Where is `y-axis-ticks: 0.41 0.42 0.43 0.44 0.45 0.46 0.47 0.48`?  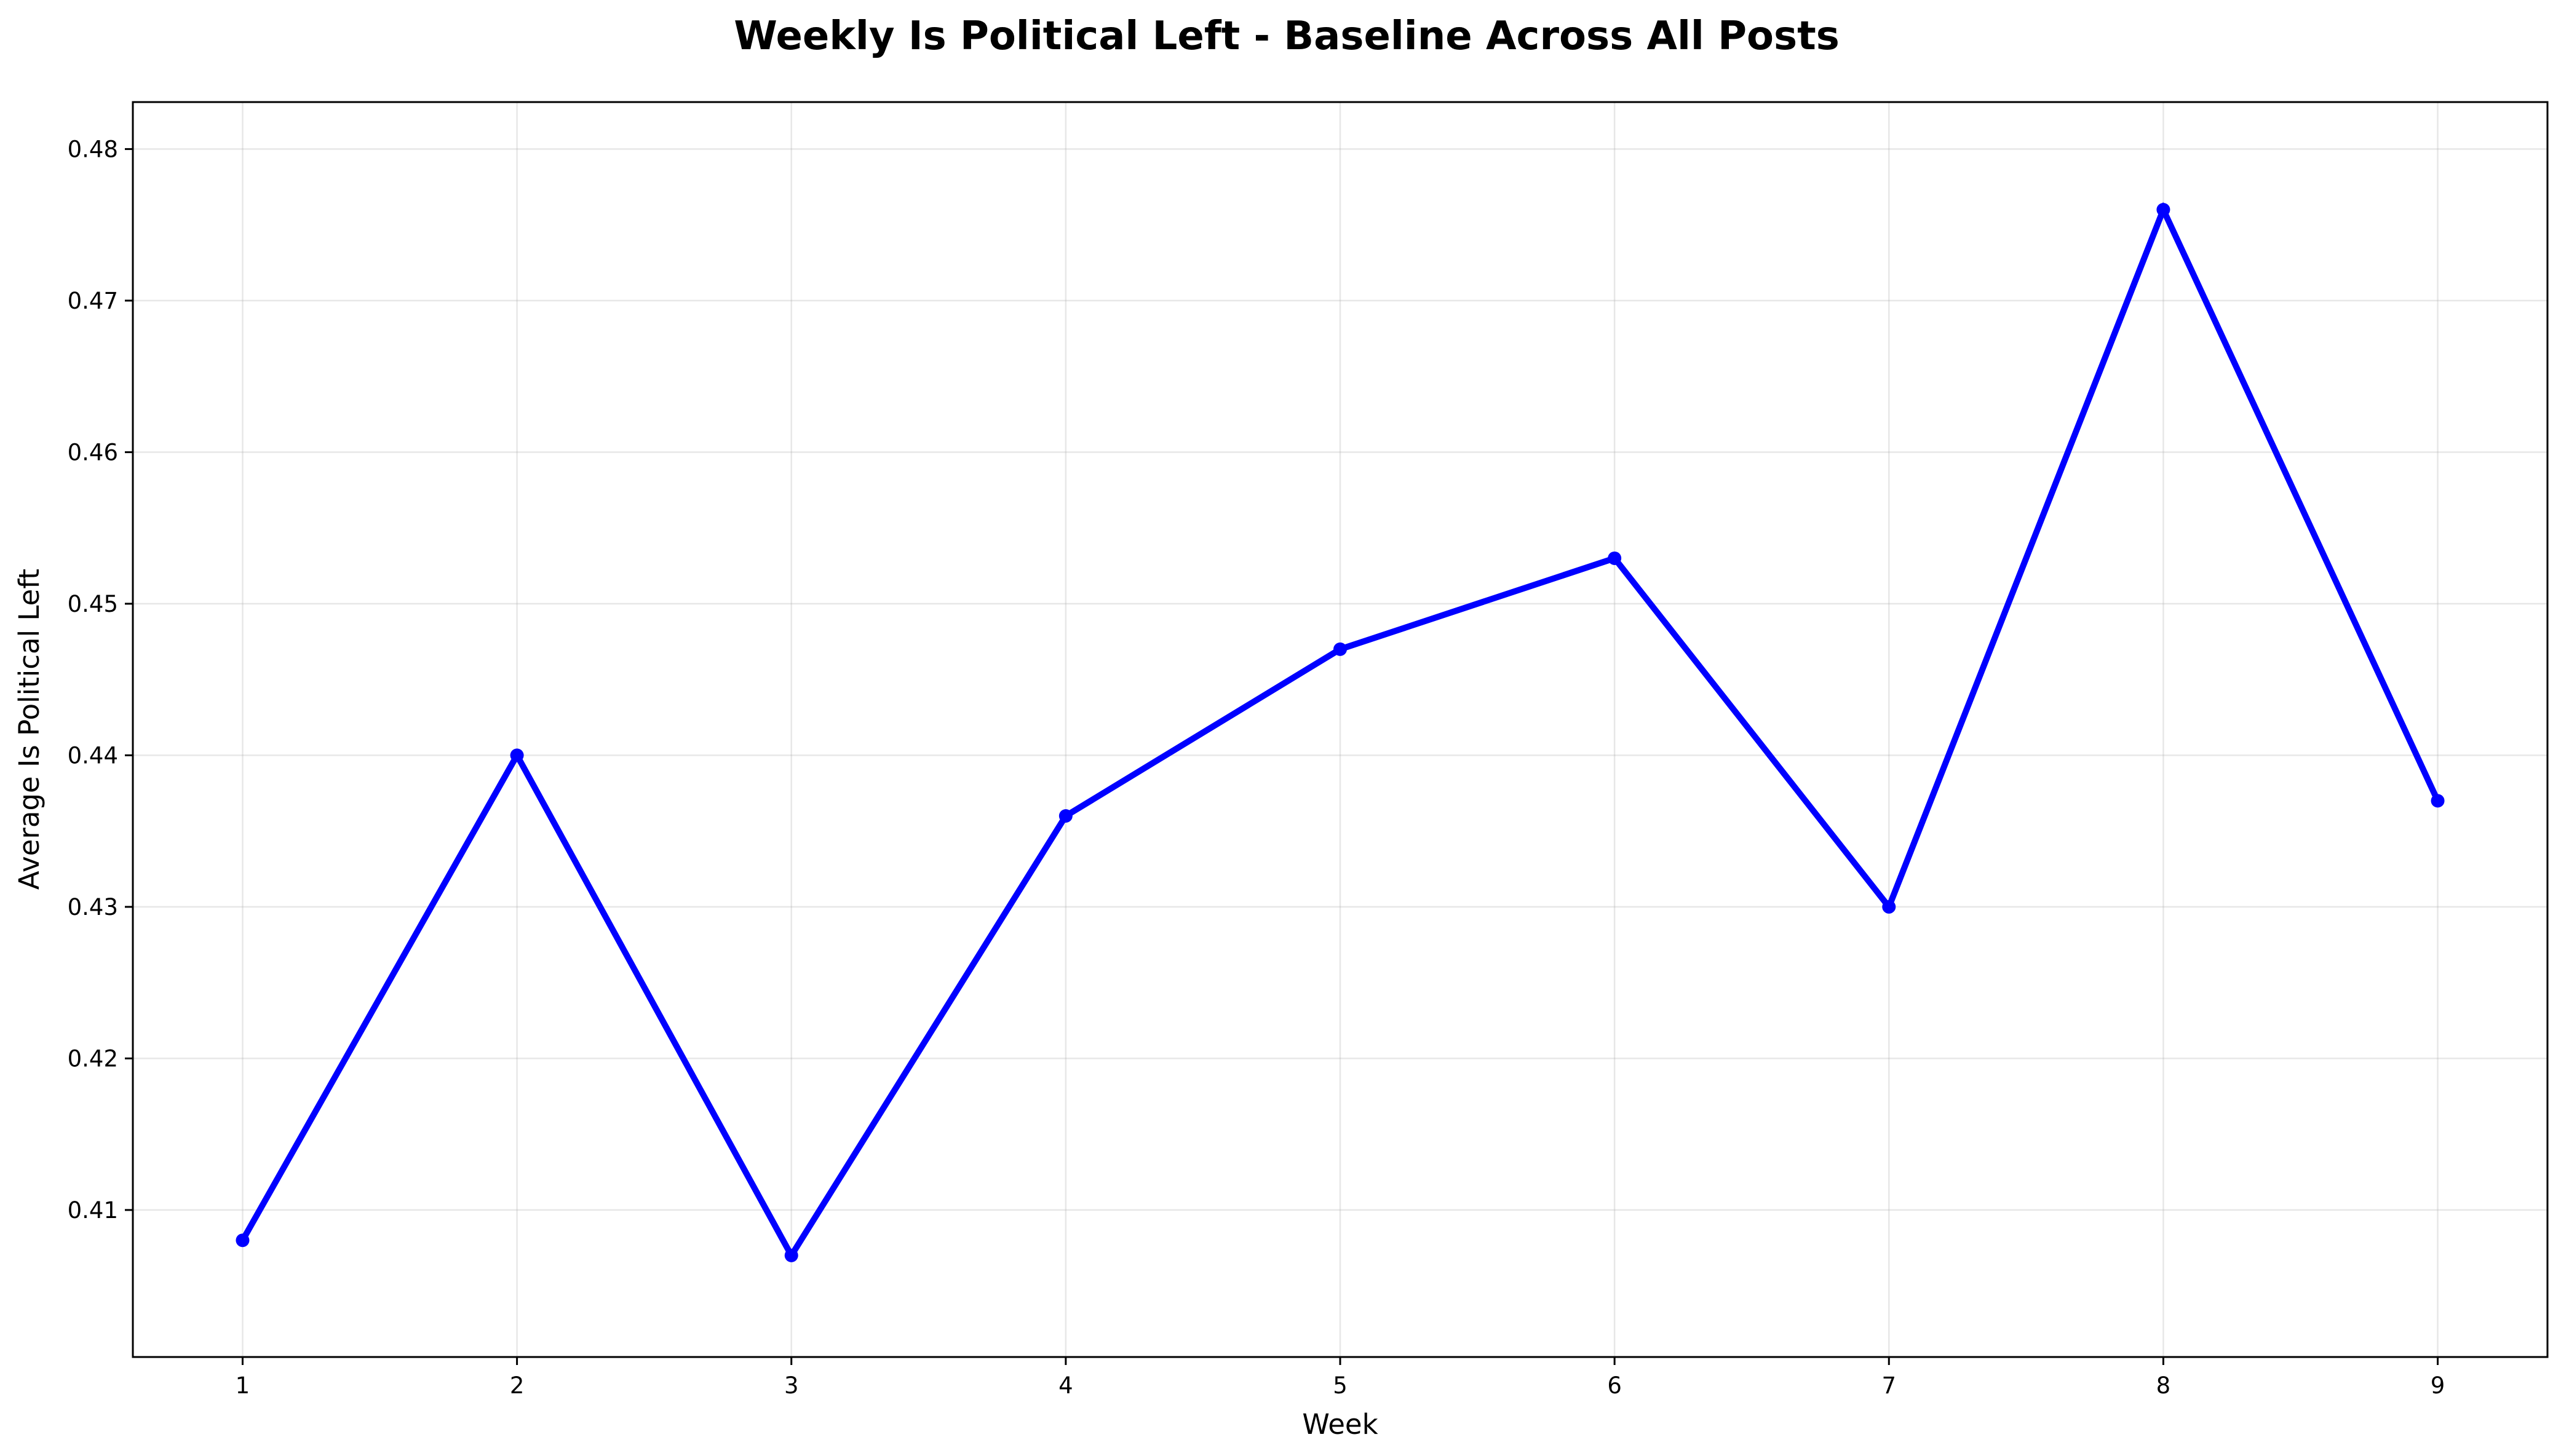
y-axis-ticks: 0.41 0.42 0.43 0.44 0.45 0.46 0.47 0.48 is located at coordinates (101, 680).